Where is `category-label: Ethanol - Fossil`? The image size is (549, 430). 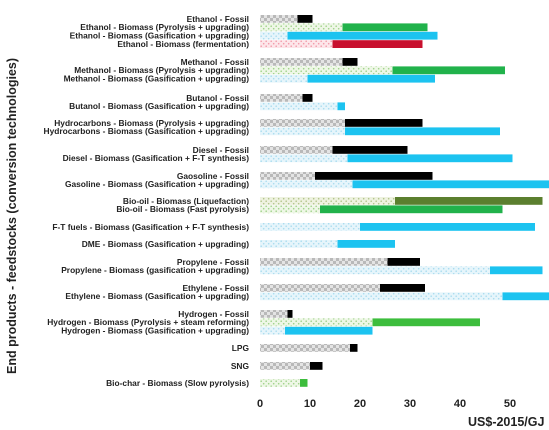 category-label: Ethanol - Fossil is located at coordinates (218, 19).